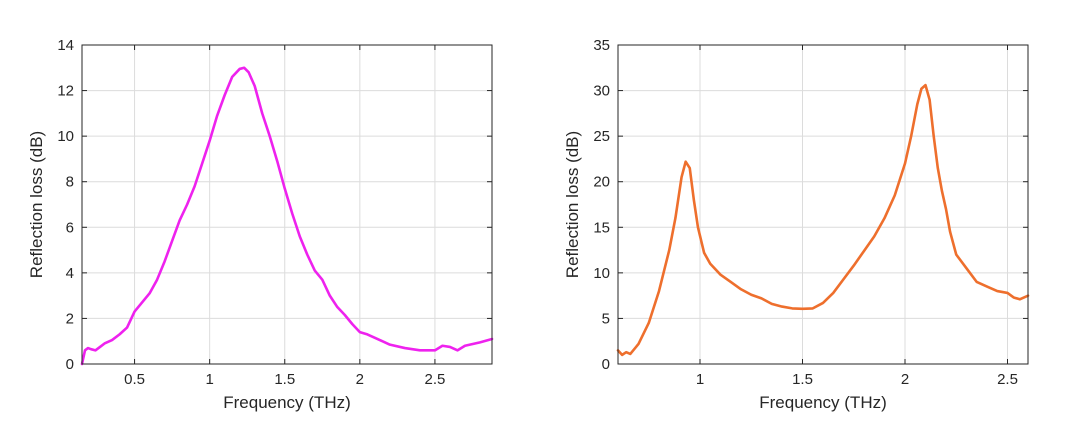  What do you see at coordinates (601, 45) in the screenshot?
I see `y-tick-label: 35` at bounding box center [601, 45].